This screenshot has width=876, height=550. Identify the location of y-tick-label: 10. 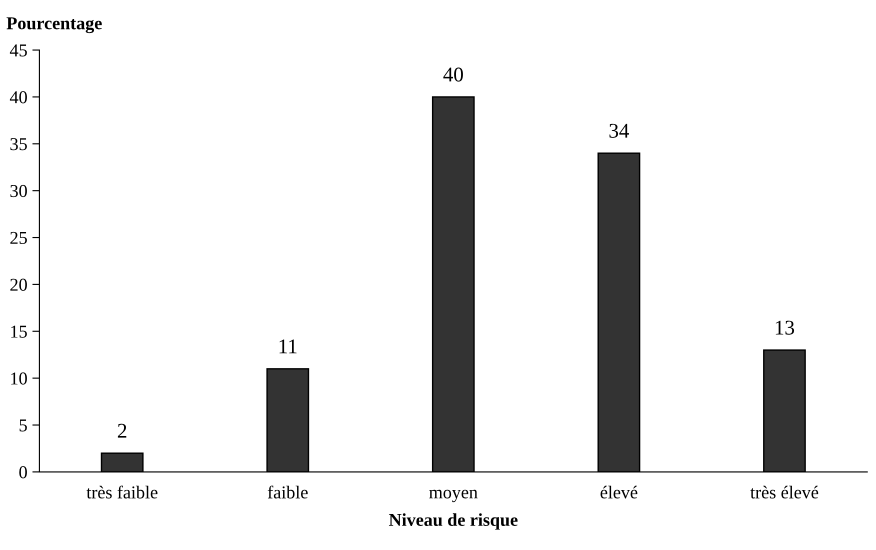
(19, 378).